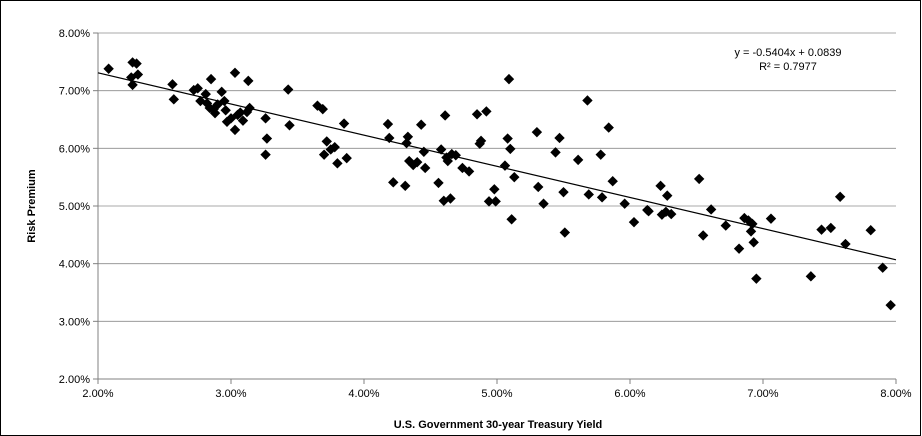 Image resolution: width=922 pixels, height=436 pixels. Describe the element at coordinates (895, 394) in the screenshot. I see `x-tick-label: 8.00%` at that location.